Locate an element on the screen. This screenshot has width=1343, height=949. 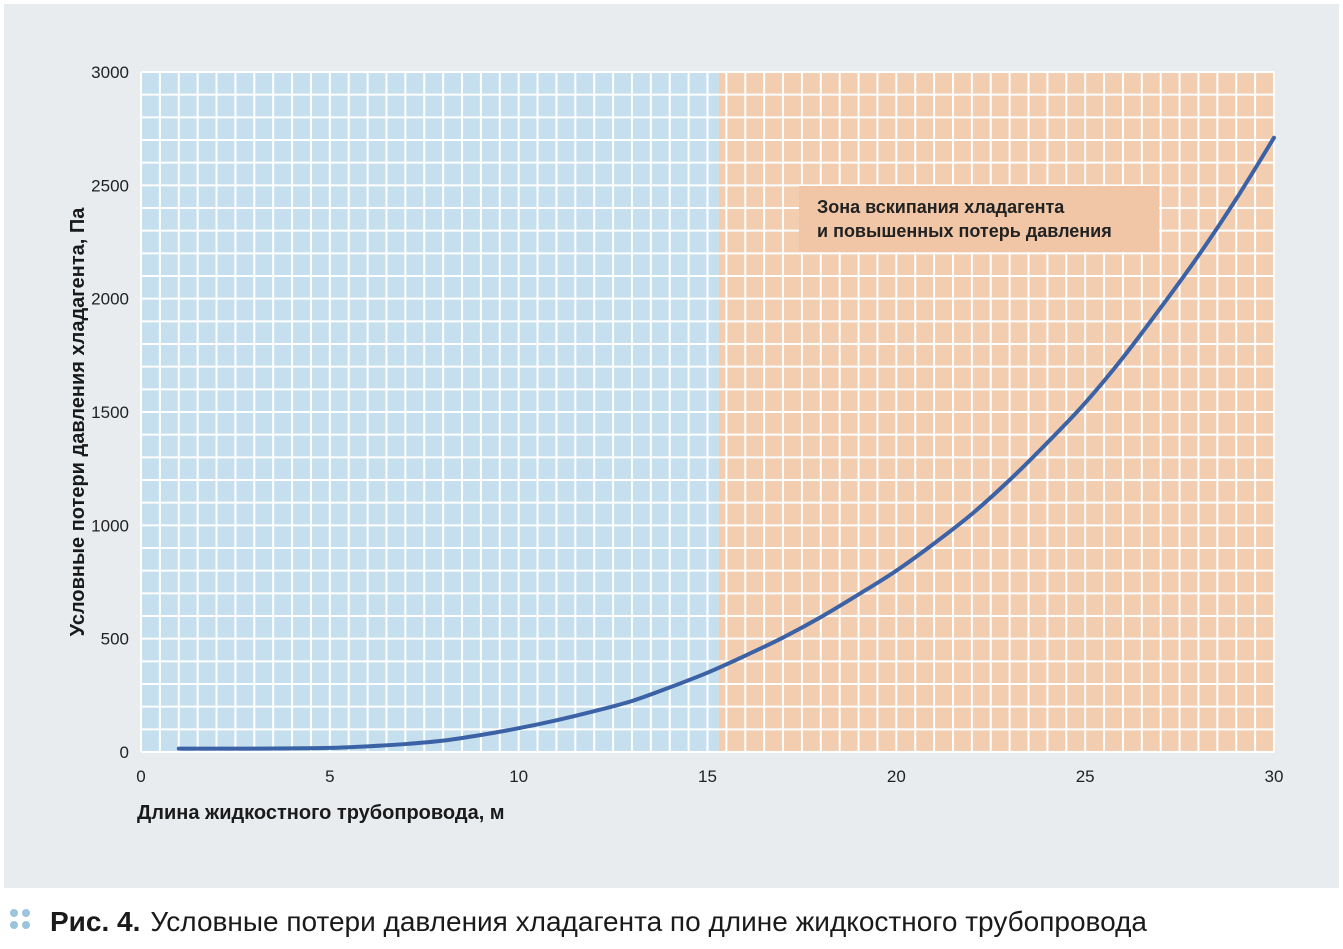
y-tick-label: 500 is located at coordinates (115, 639).